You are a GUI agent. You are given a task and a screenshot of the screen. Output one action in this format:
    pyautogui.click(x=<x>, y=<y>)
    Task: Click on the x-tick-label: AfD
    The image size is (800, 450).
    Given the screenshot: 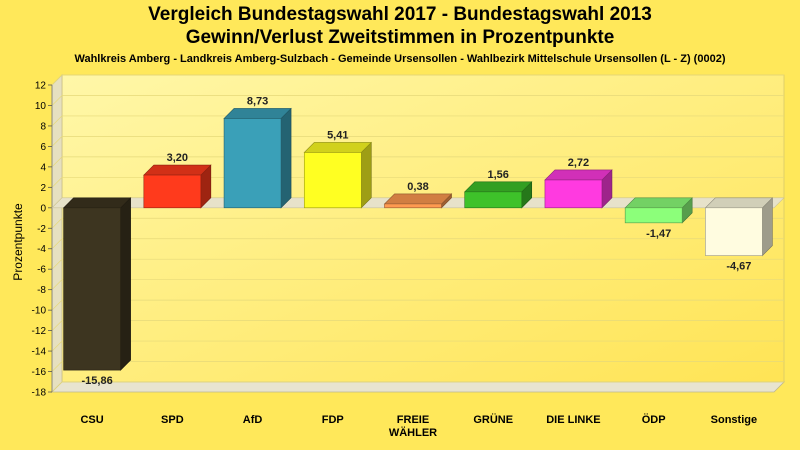 What is the action you would take?
    pyautogui.click(x=253, y=420)
    